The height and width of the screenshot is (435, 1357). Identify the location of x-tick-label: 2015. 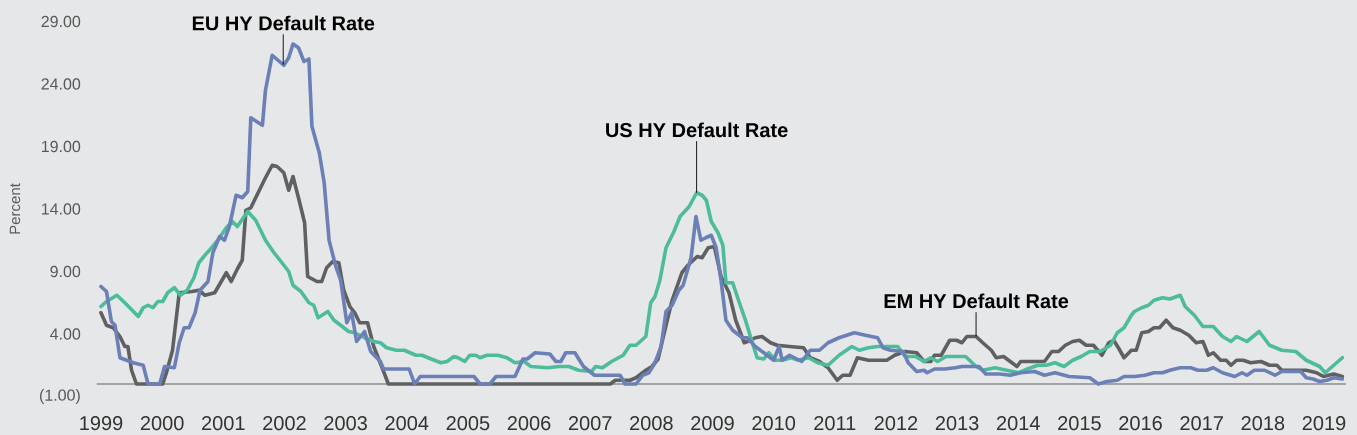
(1079, 423).